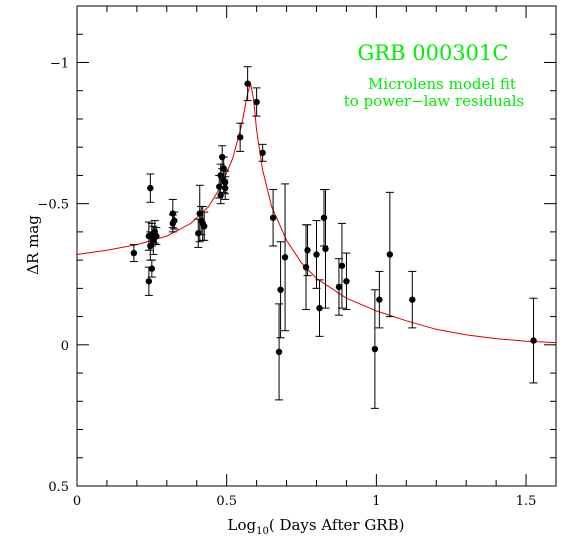 The image size is (565, 541). Describe the element at coordinates (226, 501) in the screenshot. I see `x-tick-label: 0.5` at that location.